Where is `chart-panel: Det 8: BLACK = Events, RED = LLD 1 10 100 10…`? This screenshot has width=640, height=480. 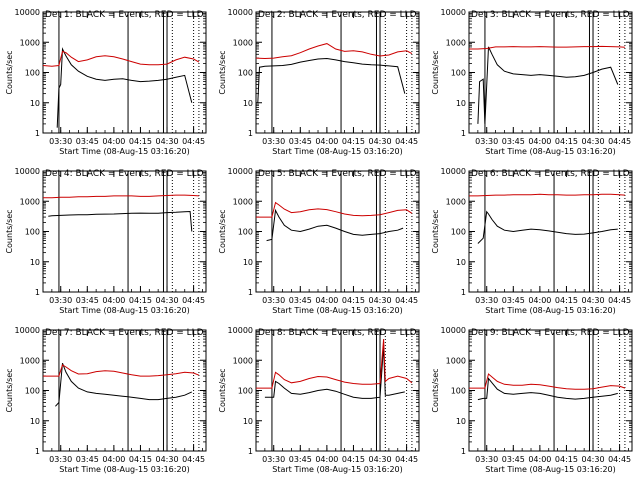
chart-panel: Det 8: BLACK = Events, RED = LLD 1 10 100 10… is located at coordinates (319, 400).